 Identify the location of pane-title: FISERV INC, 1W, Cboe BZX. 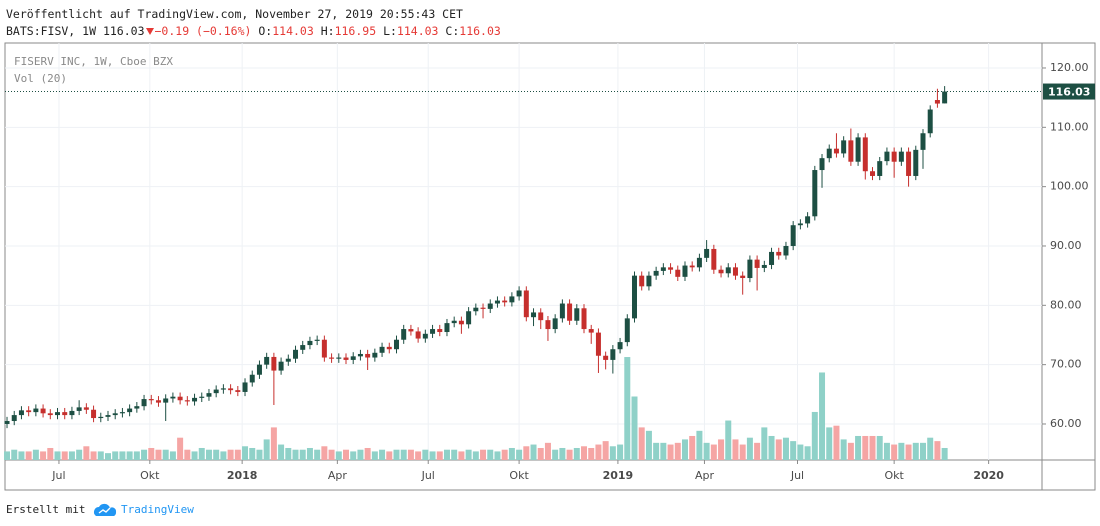
(93, 61).